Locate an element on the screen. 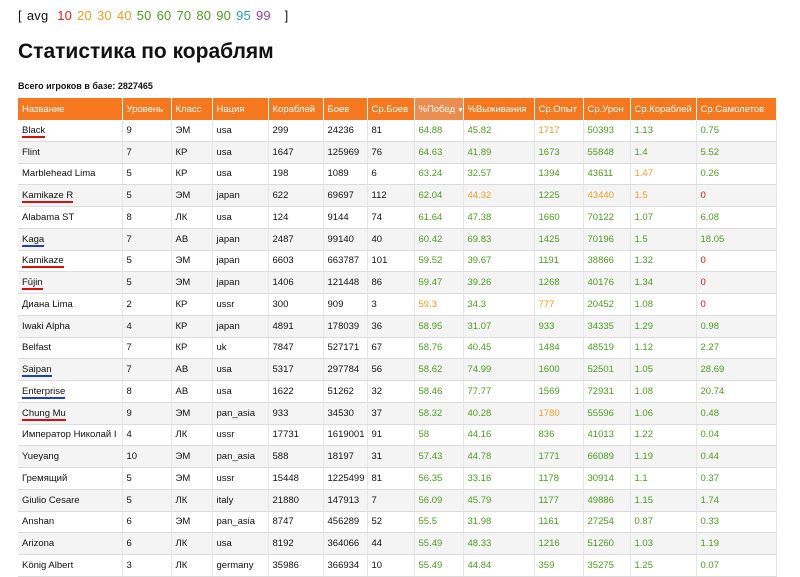  col-header-class: Класс is located at coordinates (192, 109).